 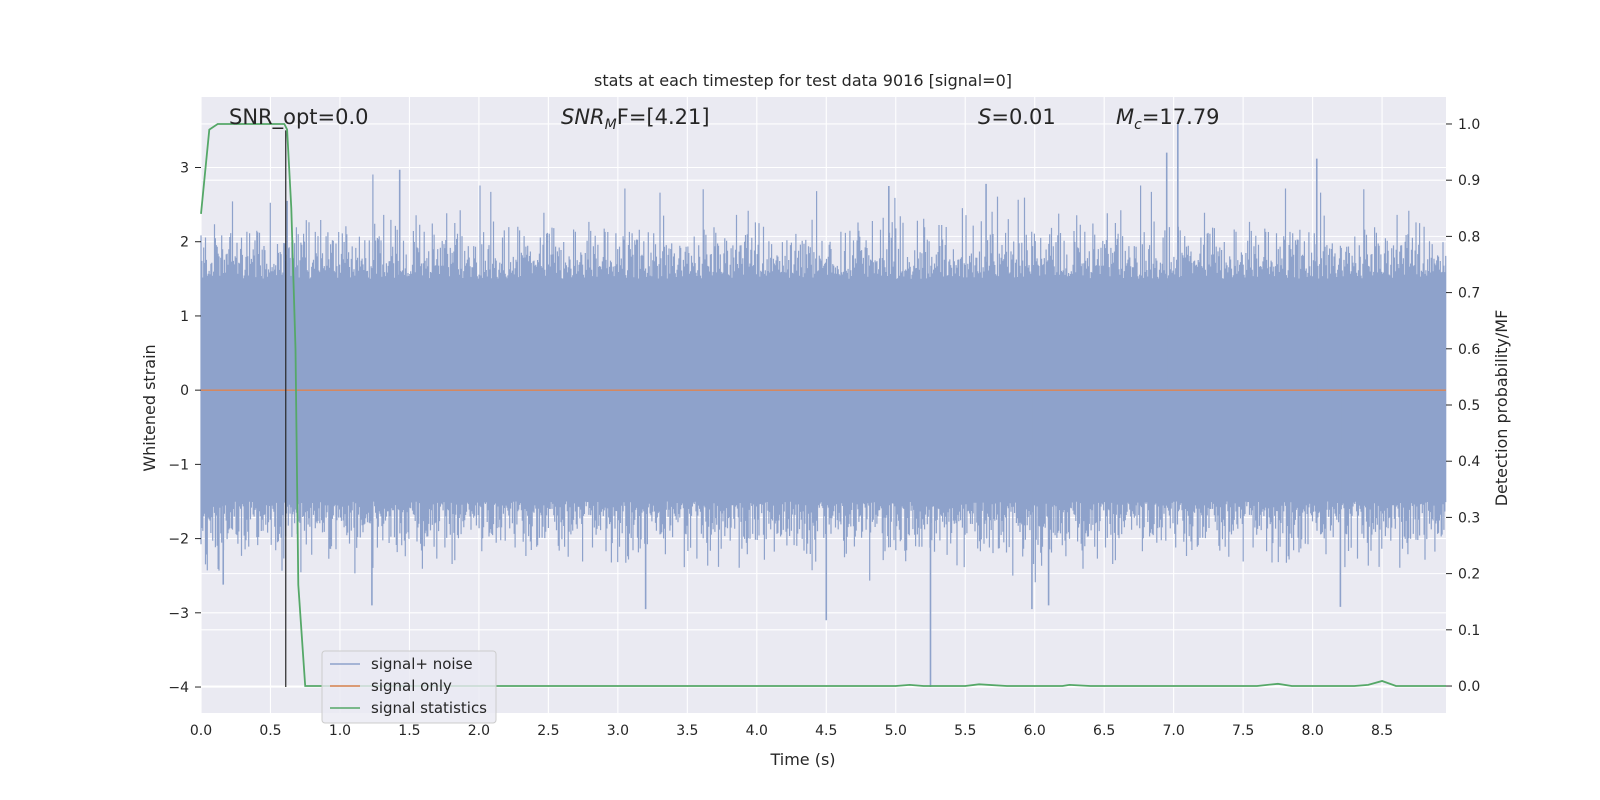 What do you see at coordinates (1104, 731) in the screenshot?
I see `x-tick-label: 6.5` at bounding box center [1104, 731].